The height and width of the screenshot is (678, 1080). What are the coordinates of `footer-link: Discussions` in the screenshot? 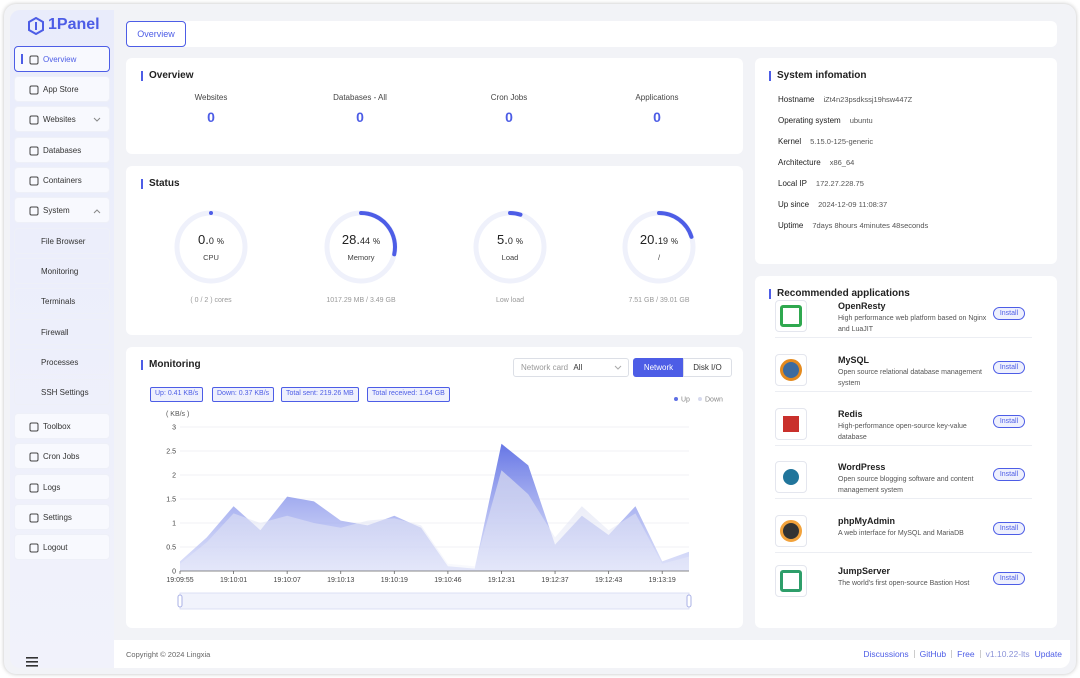 It's located at (886, 654).